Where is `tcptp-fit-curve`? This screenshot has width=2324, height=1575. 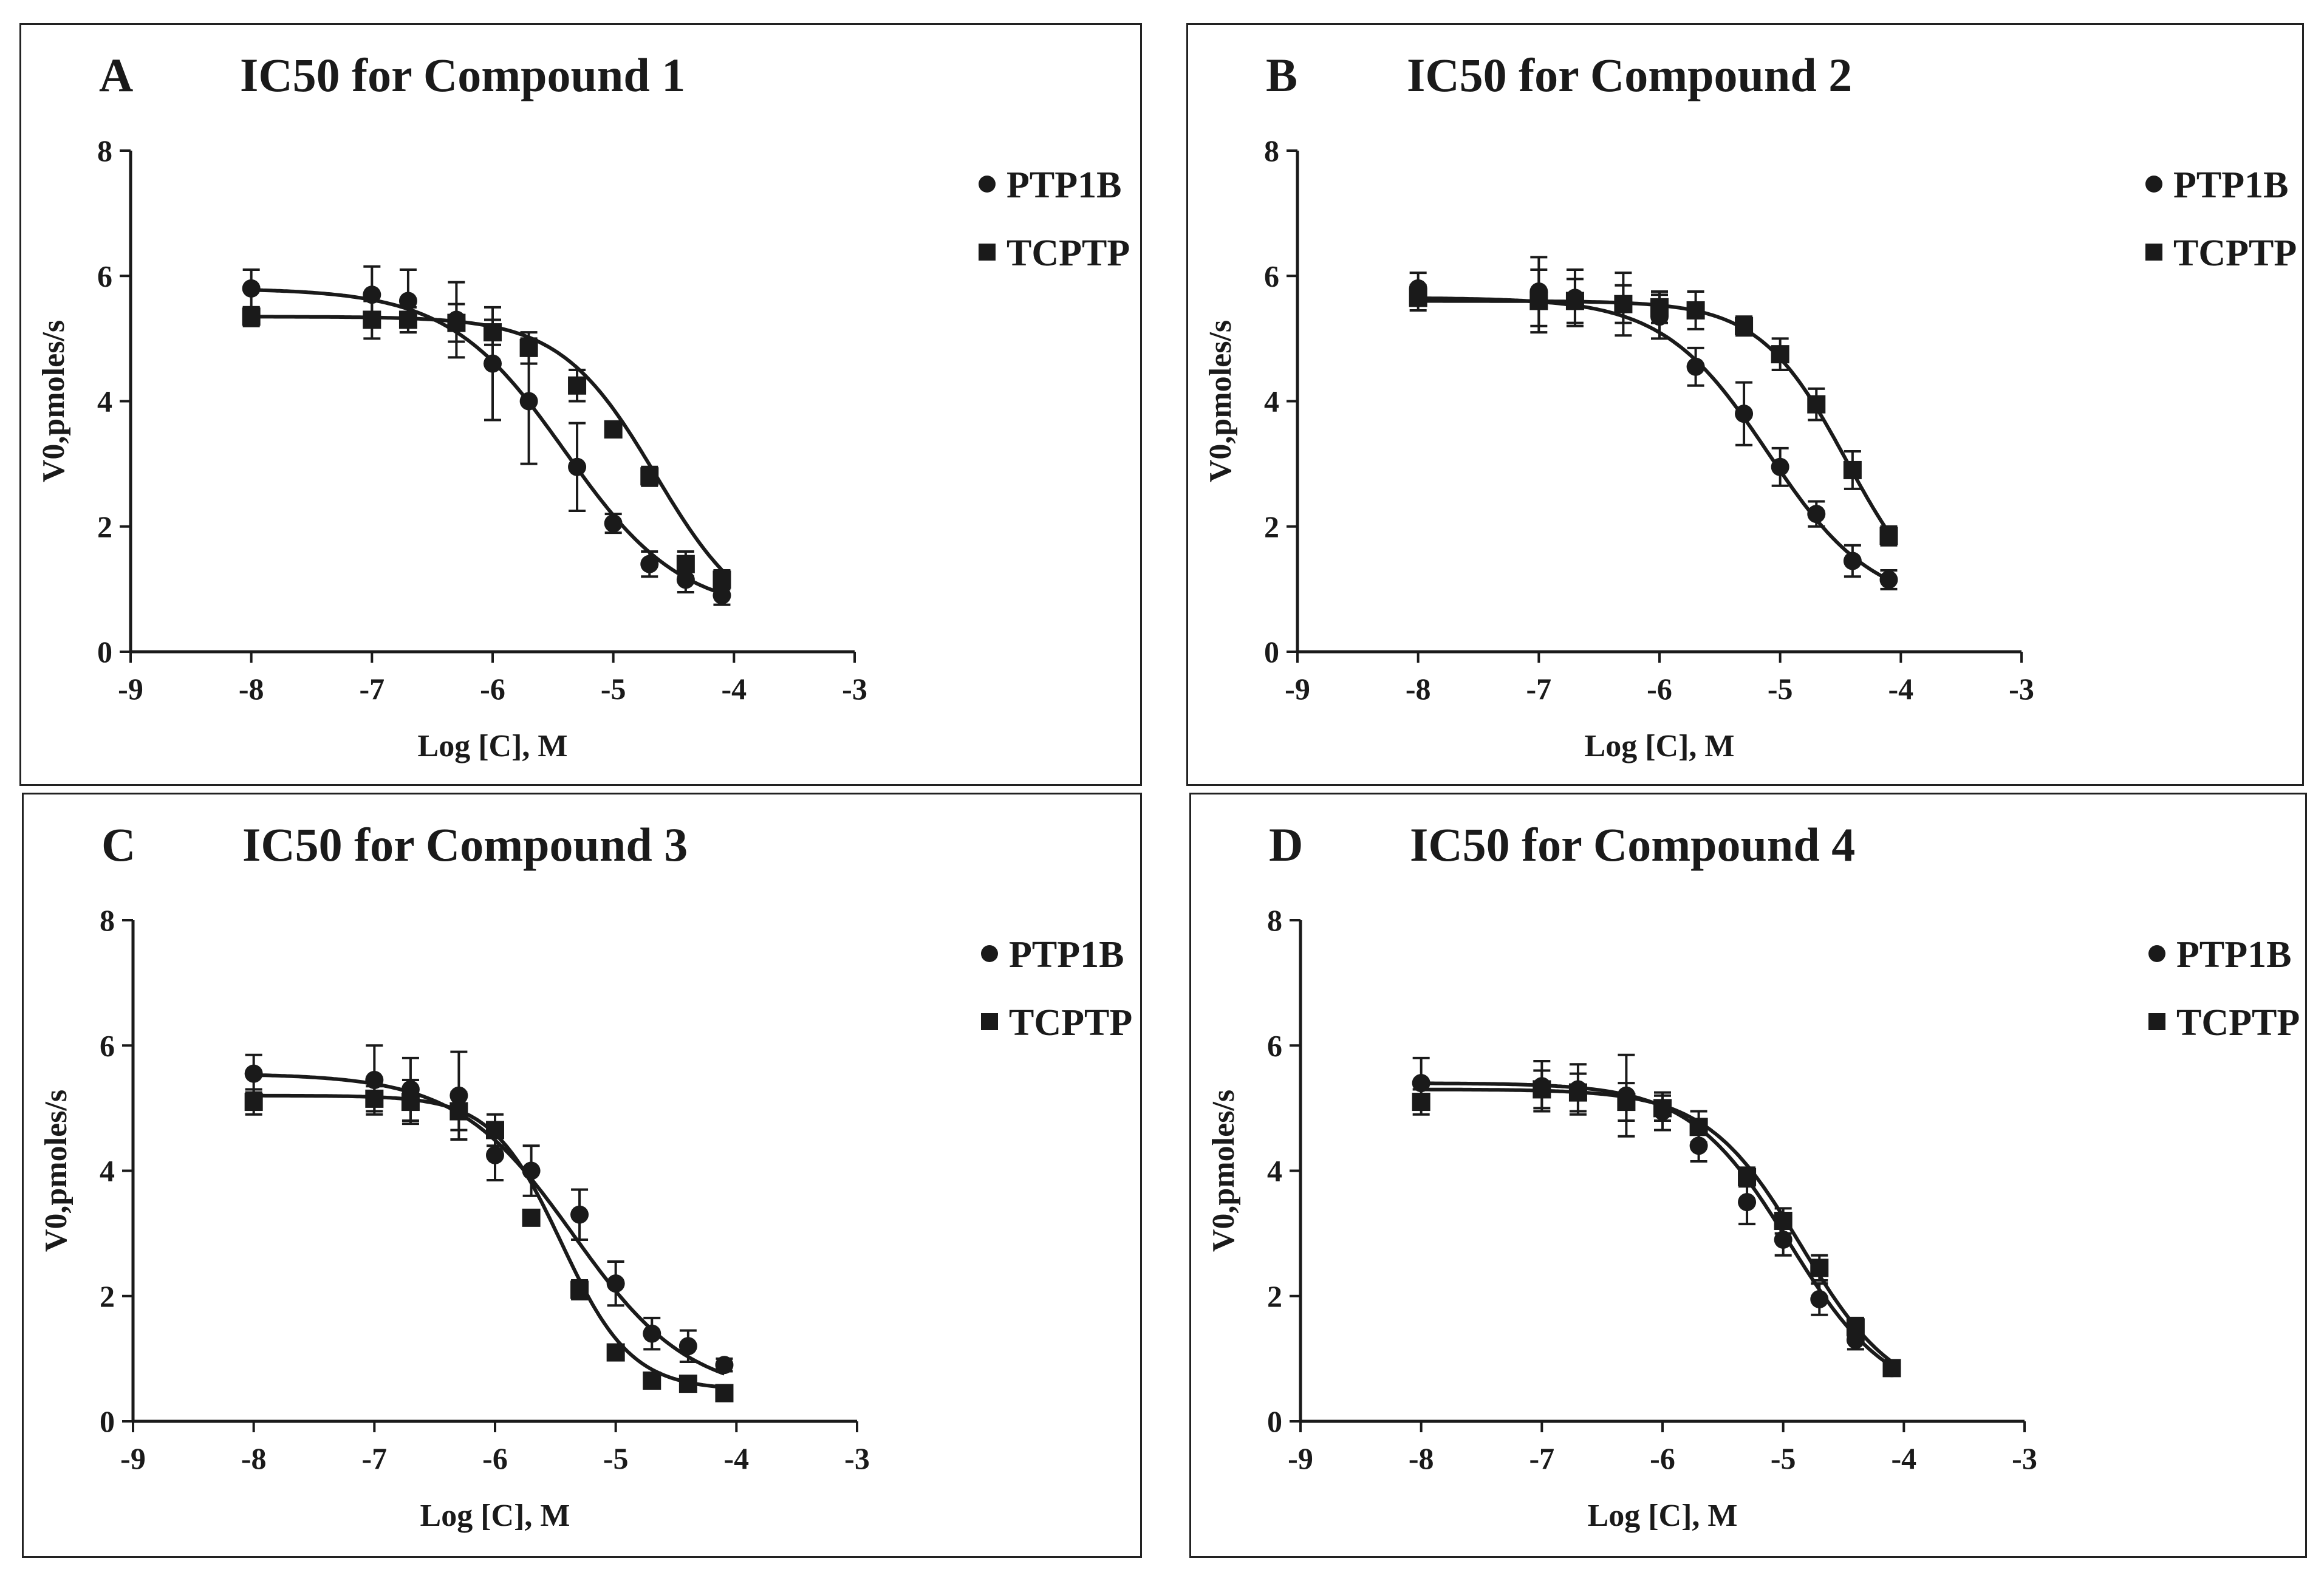
tcptp-fit-curve is located at coordinates (1654, 416).